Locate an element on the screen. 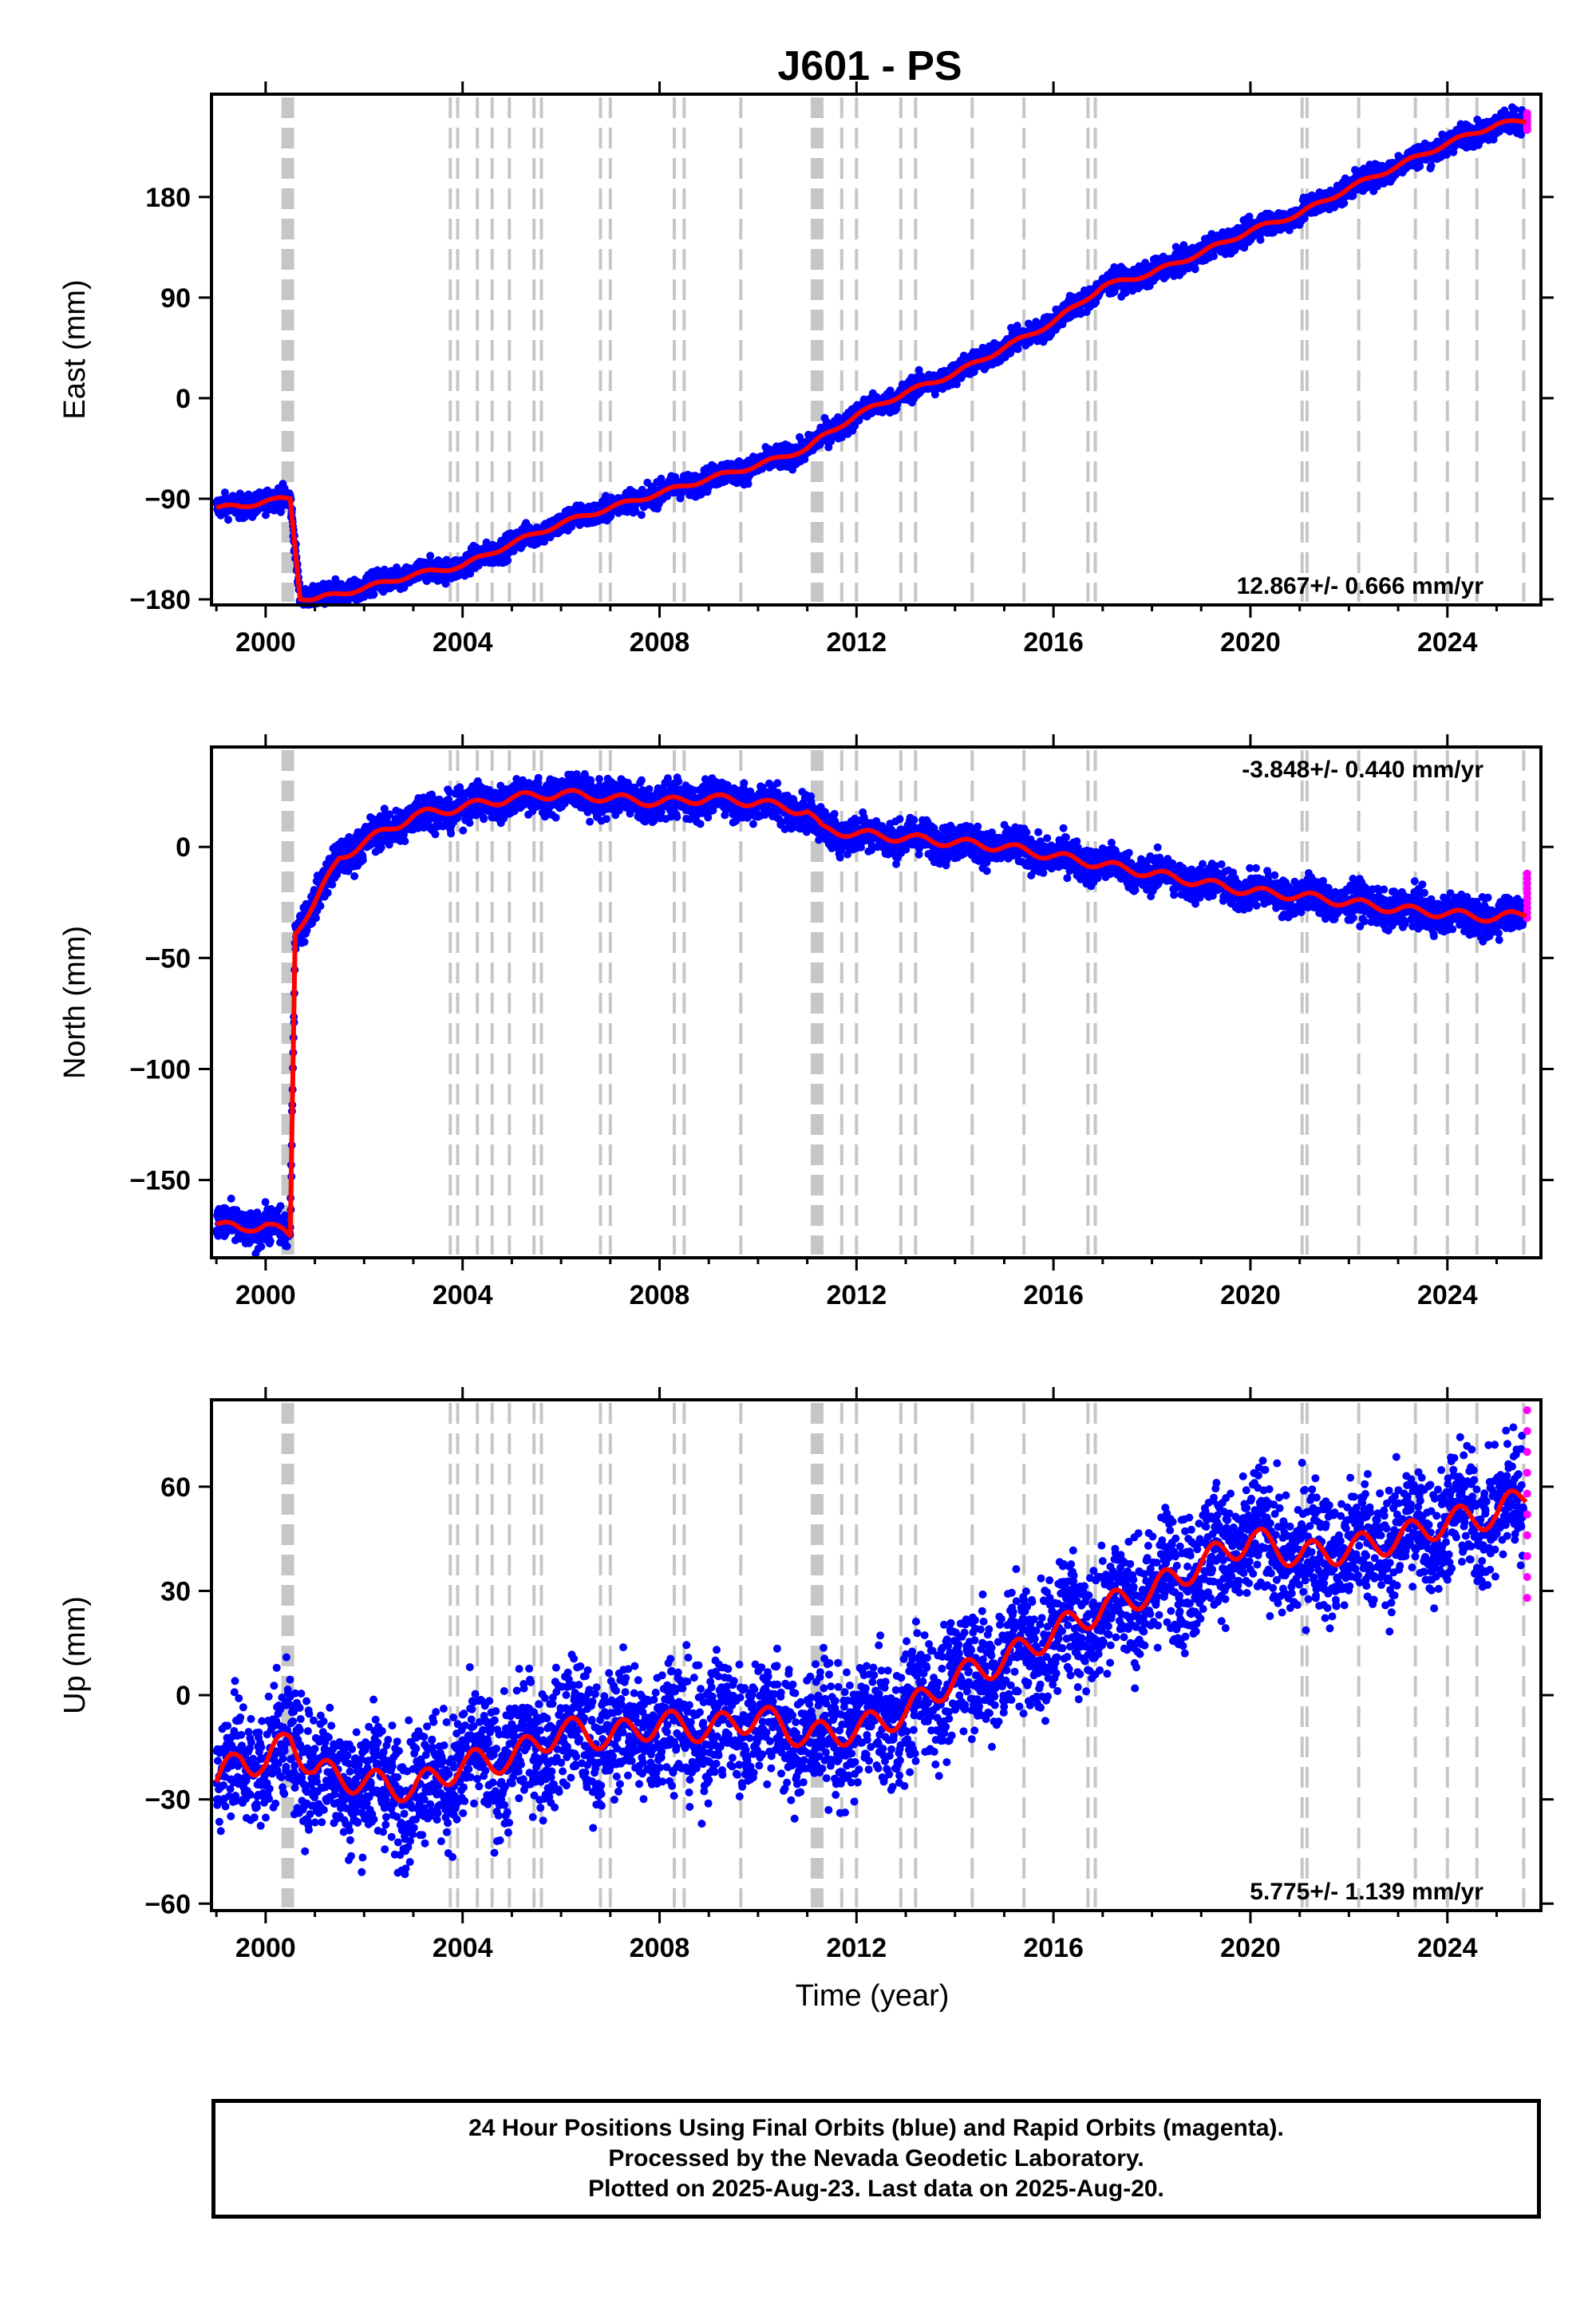 The height and width of the screenshot is (2316, 1596). y-tick-label: 0 is located at coordinates (183, 399).